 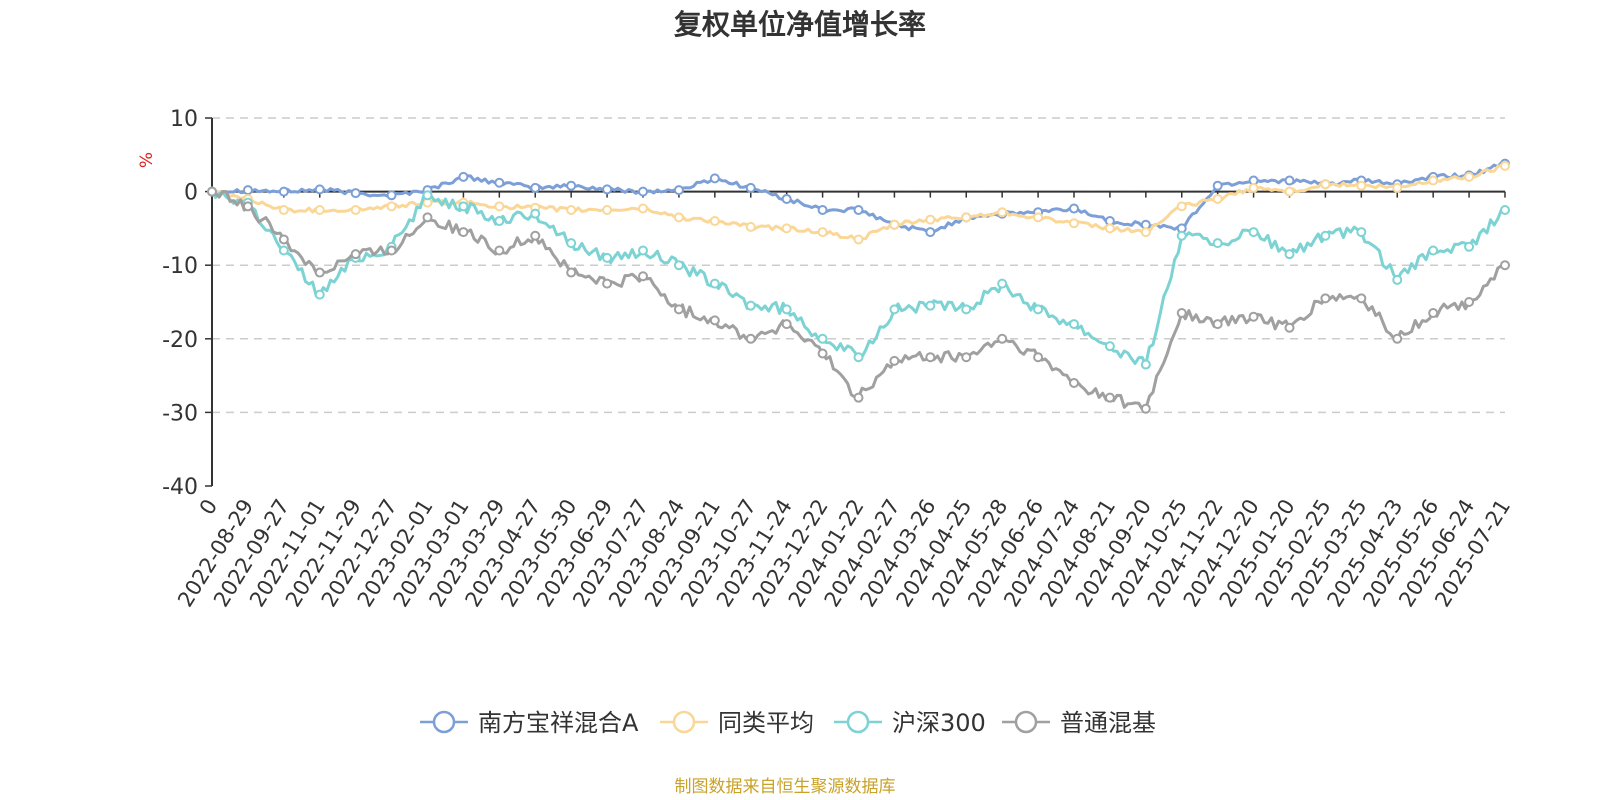 What do you see at coordinates (1079, 723) in the screenshot?
I see `legend-item: 普通混基` at bounding box center [1079, 723].